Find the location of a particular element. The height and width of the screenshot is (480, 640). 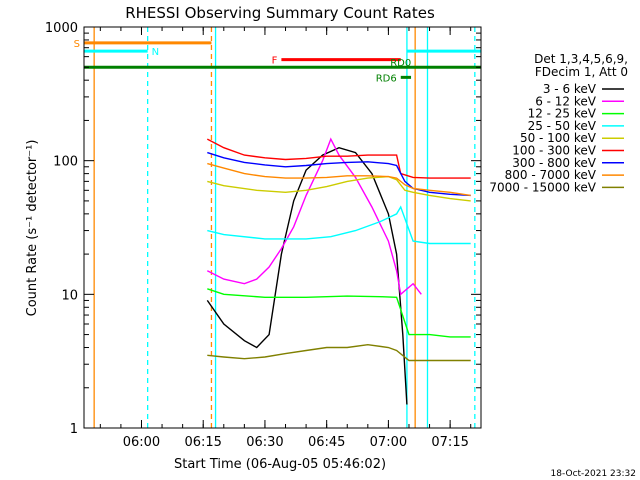

x-tick-label-1: 06:15 is located at coordinates (202, 442).